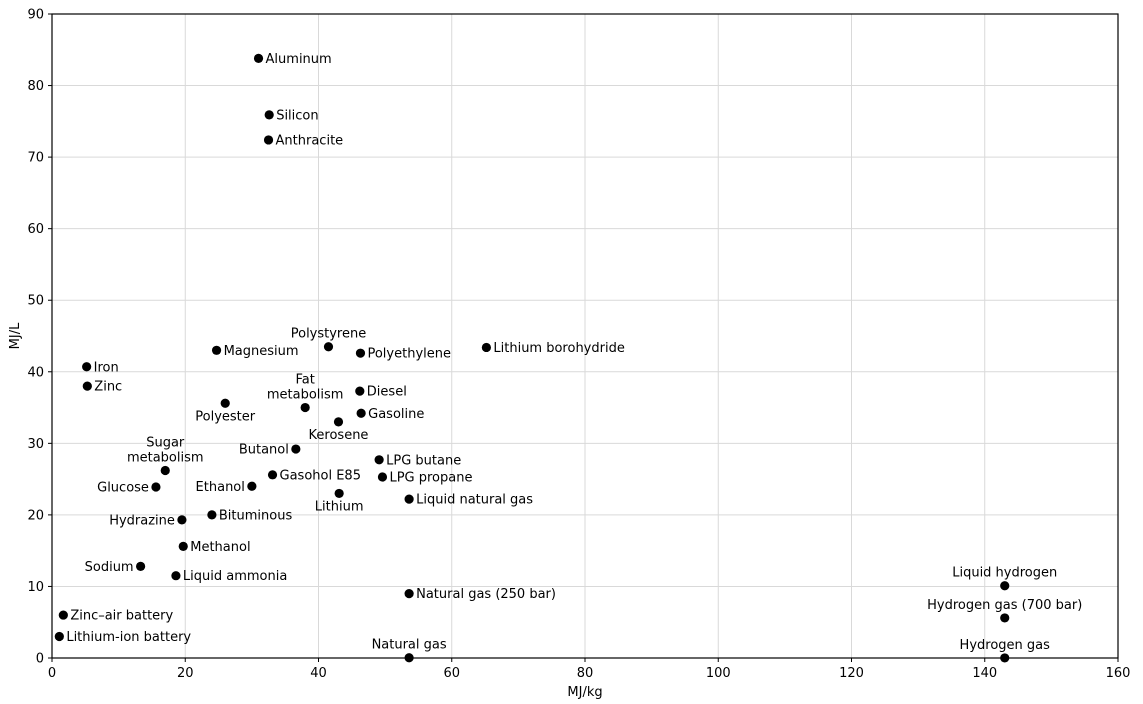 Image resolution: width=1143 pixels, height=704 pixels. What do you see at coordinates (851, 673) in the screenshot?
I see `x-tick-label: 120` at bounding box center [851, 673].